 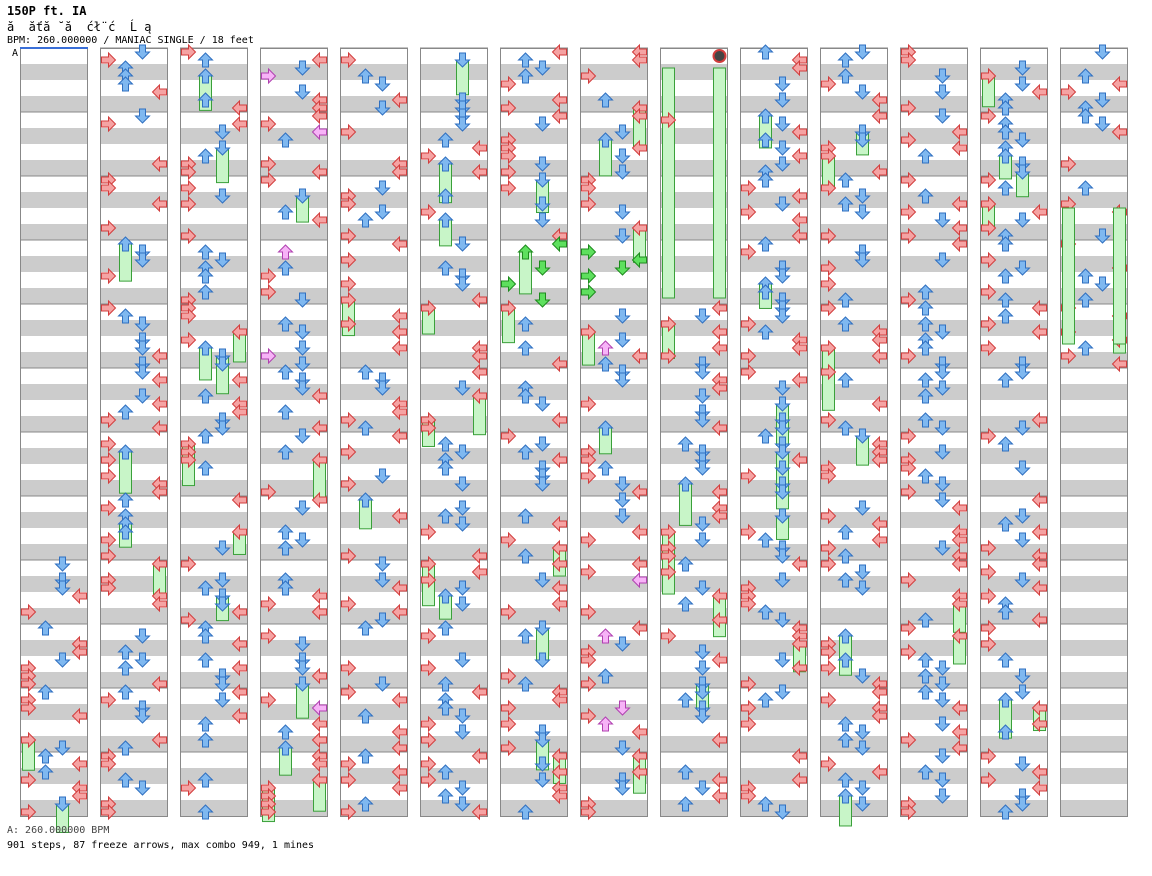 What do you see at coordinates (79, 27) in the screenshot?
I see `song-subtitle: ă ăťă ˘ă ćł¨ć Ĺ ą` at bounding box center [79, 27].